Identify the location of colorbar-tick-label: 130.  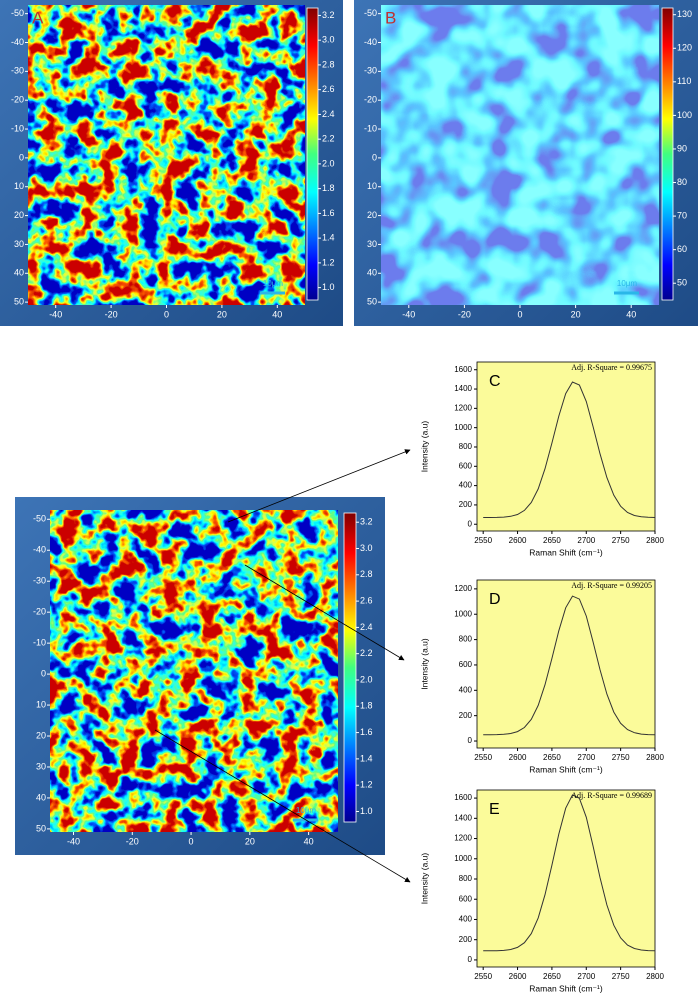
(684, 14).